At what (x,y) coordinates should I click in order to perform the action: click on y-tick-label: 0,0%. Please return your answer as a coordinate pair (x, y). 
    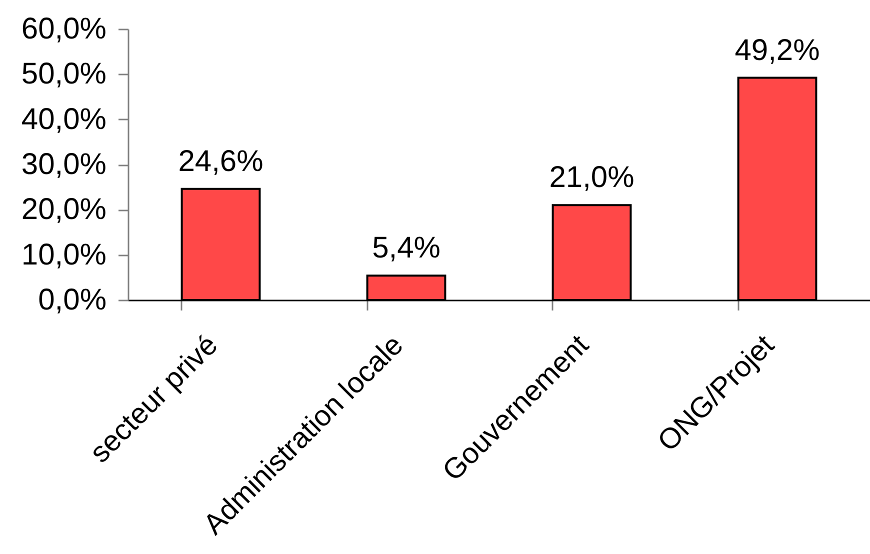
    Looking at the image, I should click on (72, 300).